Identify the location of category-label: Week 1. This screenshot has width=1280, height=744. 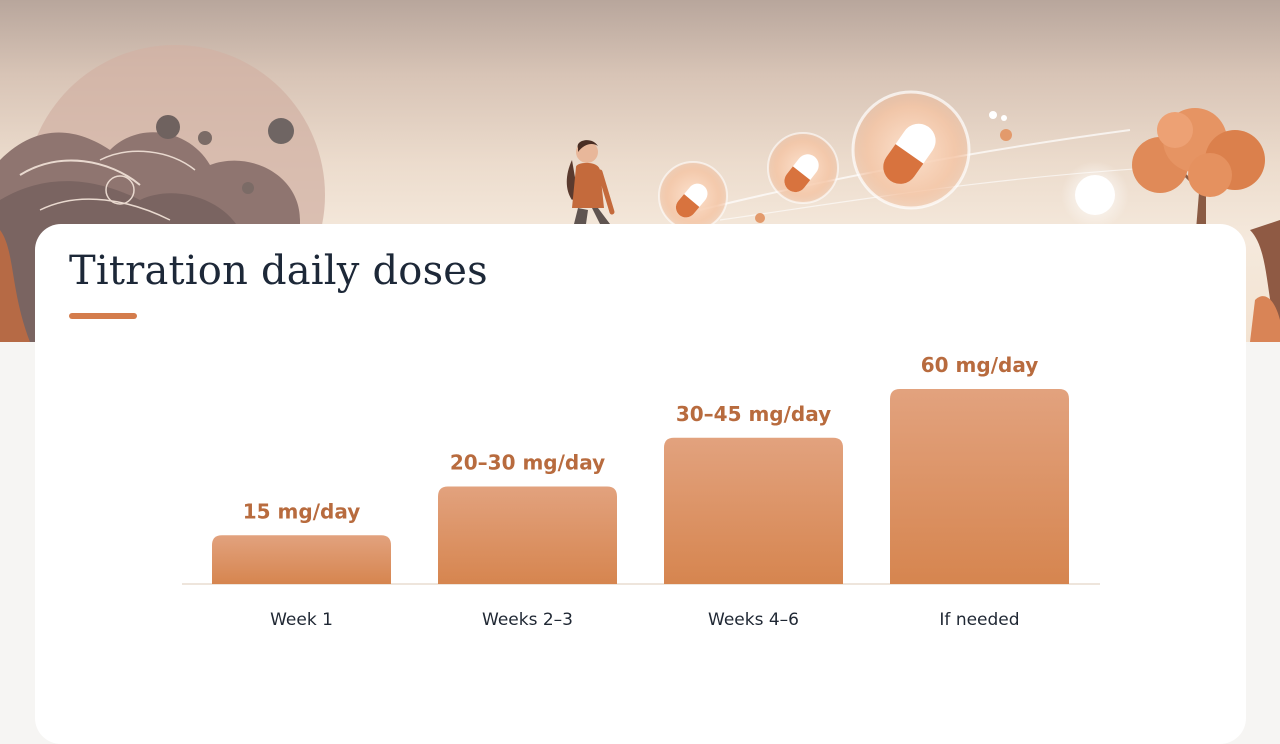
(301, 620).